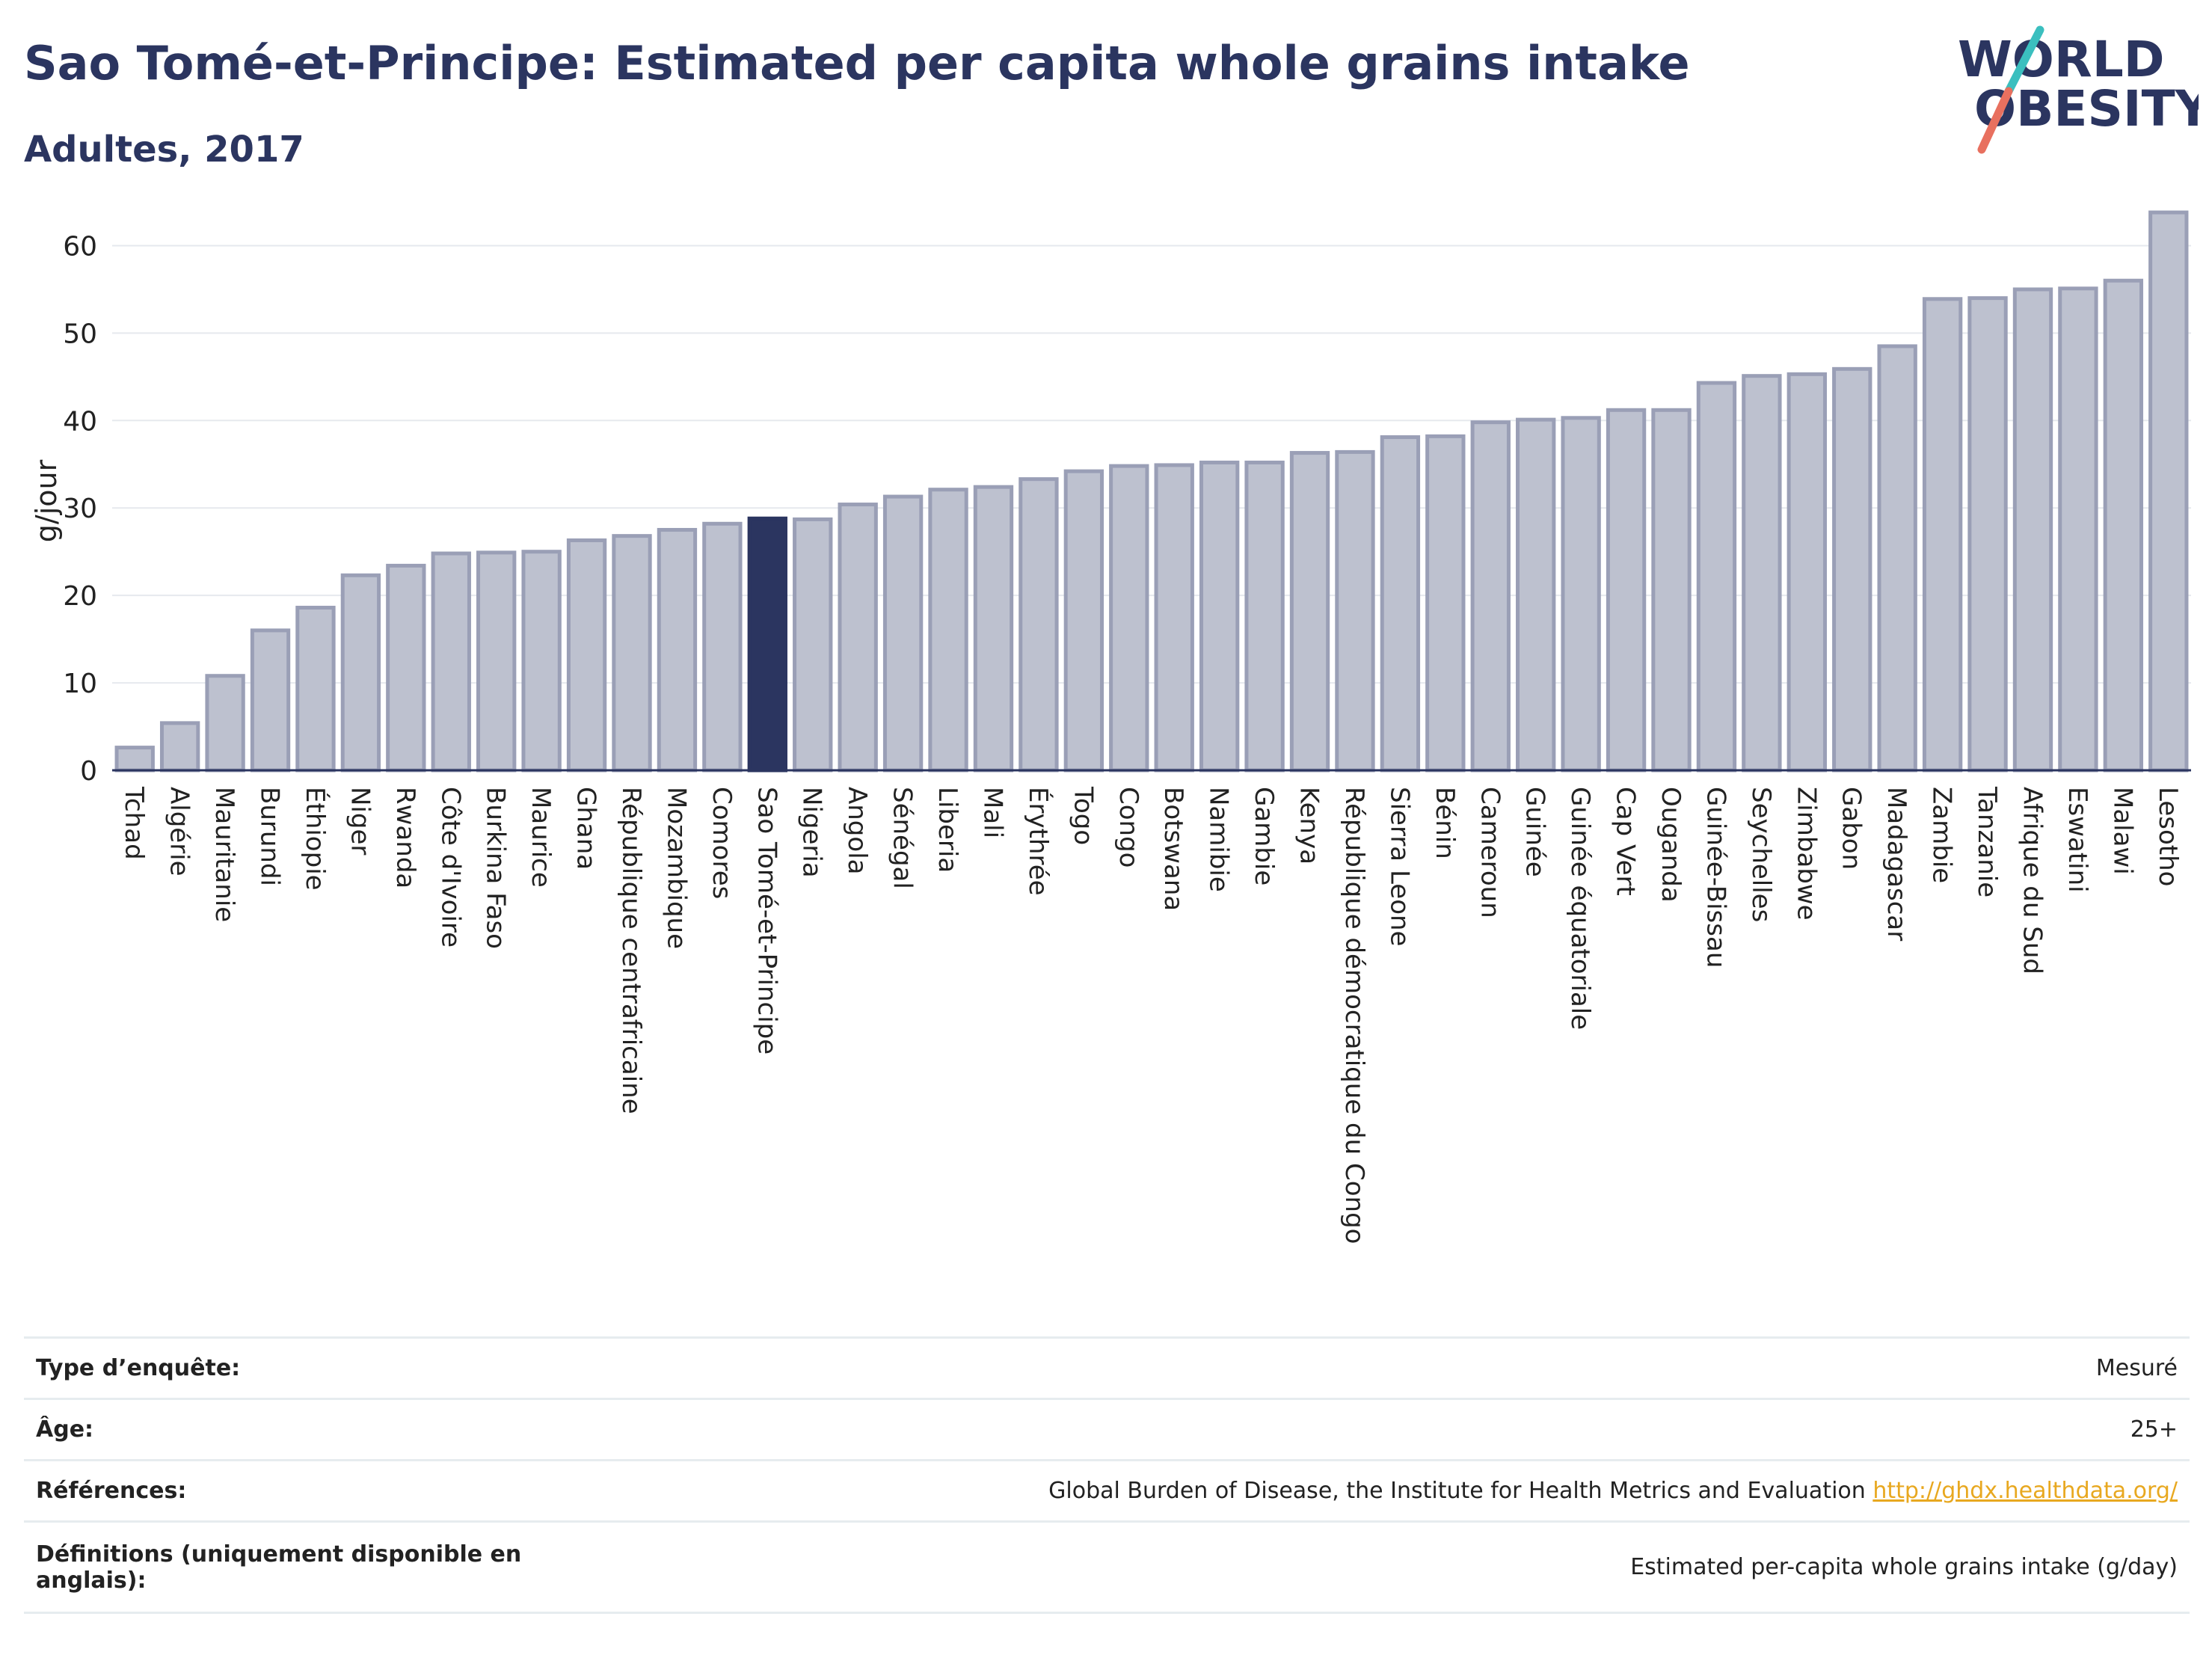  Describe the element at coordinates (586, 828) in the screenshot. I see `x-tick-label: Ghana` at that location.